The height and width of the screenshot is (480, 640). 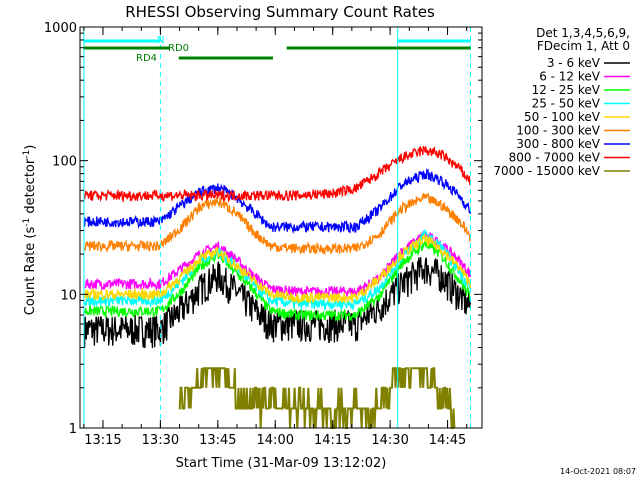 I want to click on y-axis-label: Count Rate (s-1 detector-1), so click(x=30, y=230).